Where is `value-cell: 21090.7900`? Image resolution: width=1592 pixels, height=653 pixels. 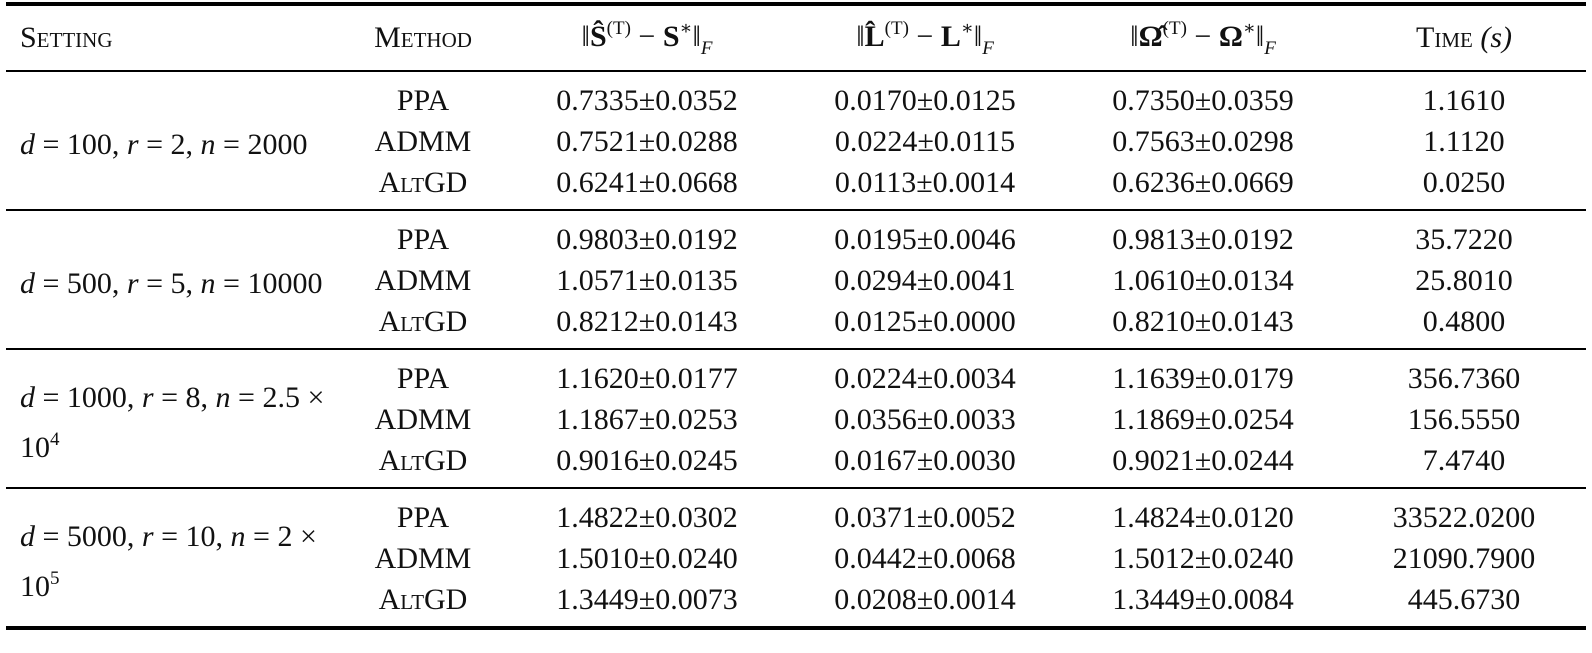 value-cell: 21090.7900 is located at coordinates (1464, 558).